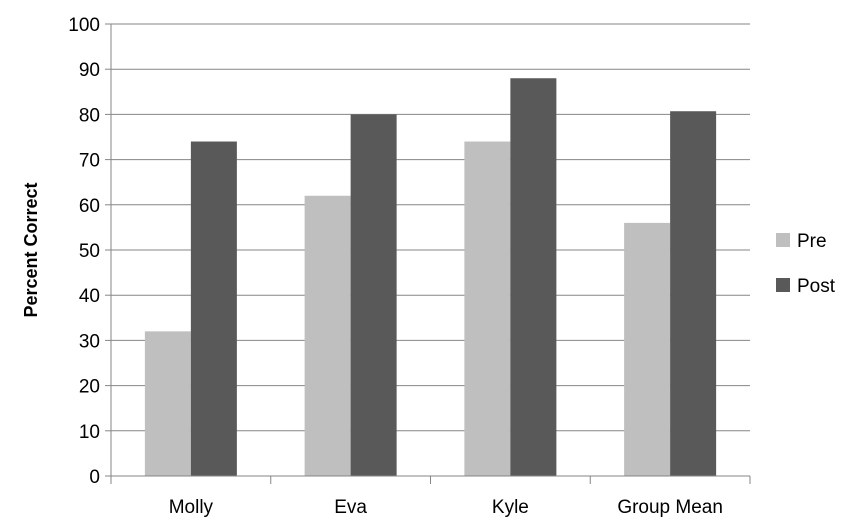 This screenshot has height=523, width=863. What do you see at coordinates (446, 507) in the screenshot?
I see `x-tick-labels: Molly Eva Kyle Group Mean` at bounding box center [446, 507].